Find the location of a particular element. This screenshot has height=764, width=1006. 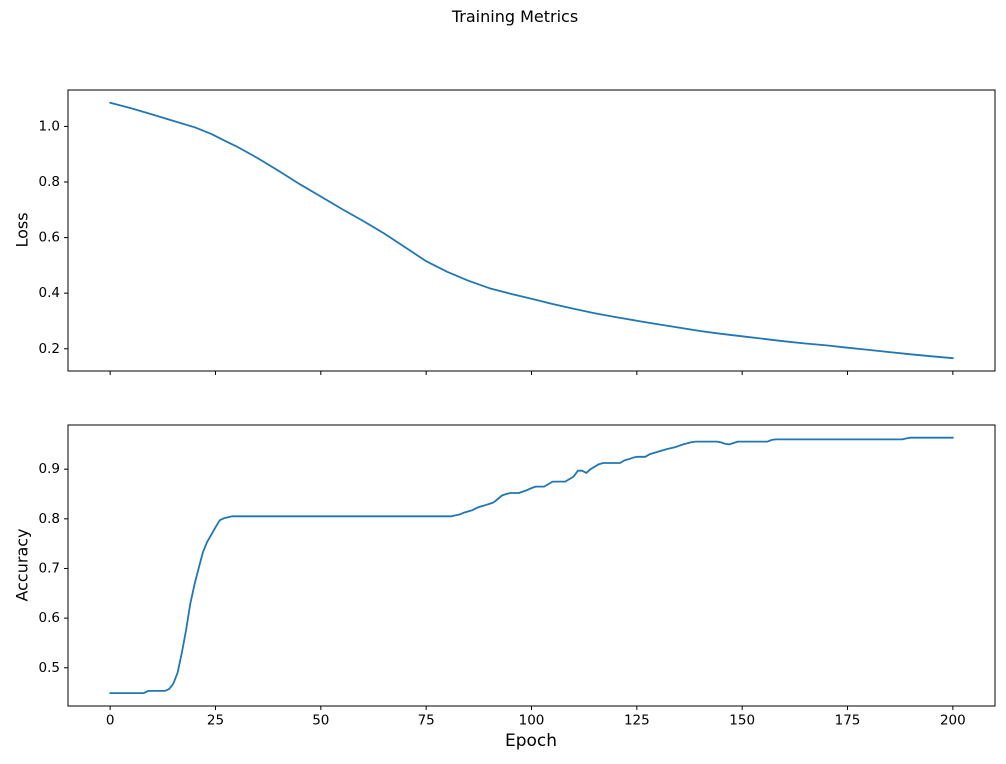

y-tick-label: 1.0 is located at coordinates (49, 126).